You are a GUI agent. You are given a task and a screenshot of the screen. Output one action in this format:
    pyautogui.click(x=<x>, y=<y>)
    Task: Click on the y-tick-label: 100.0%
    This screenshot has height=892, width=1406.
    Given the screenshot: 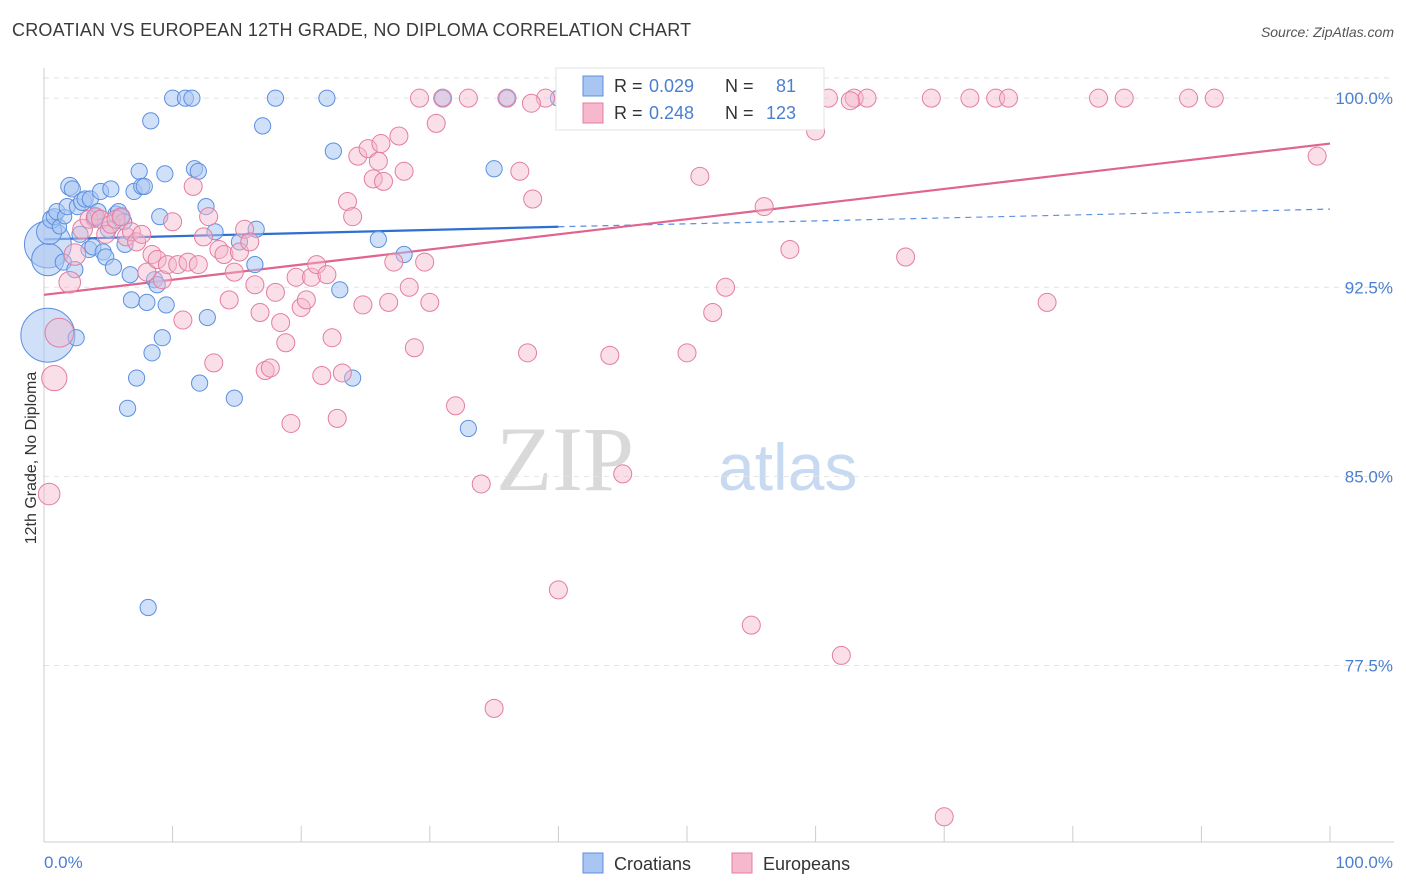 What is the action you would take?
    pyautogui.click(x=1364, y=98)
    